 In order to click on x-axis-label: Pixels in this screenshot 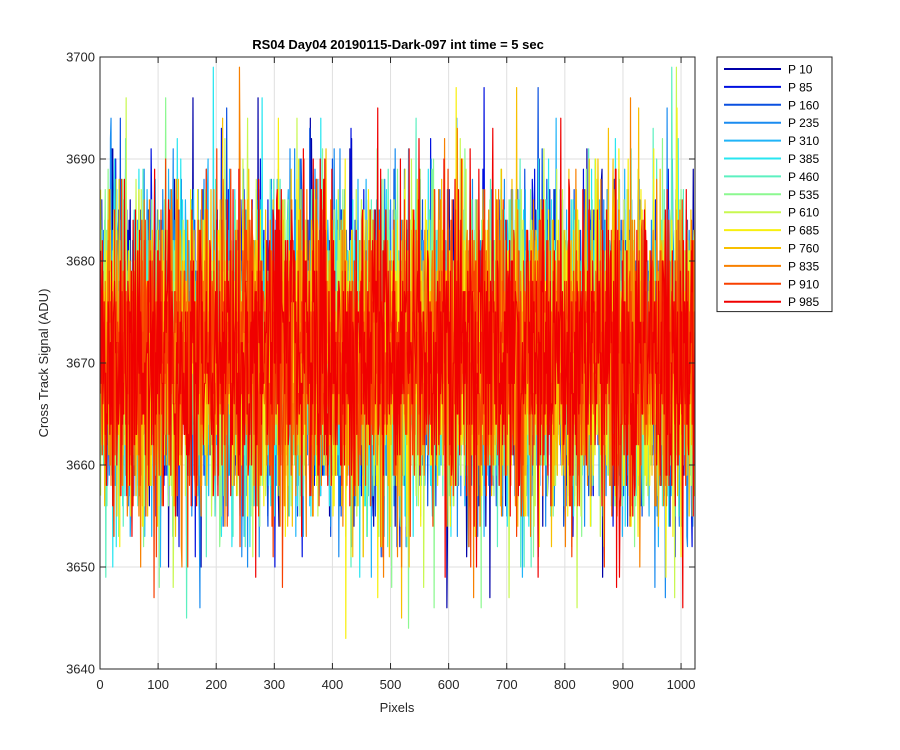, I will do `click(397, 707)`.